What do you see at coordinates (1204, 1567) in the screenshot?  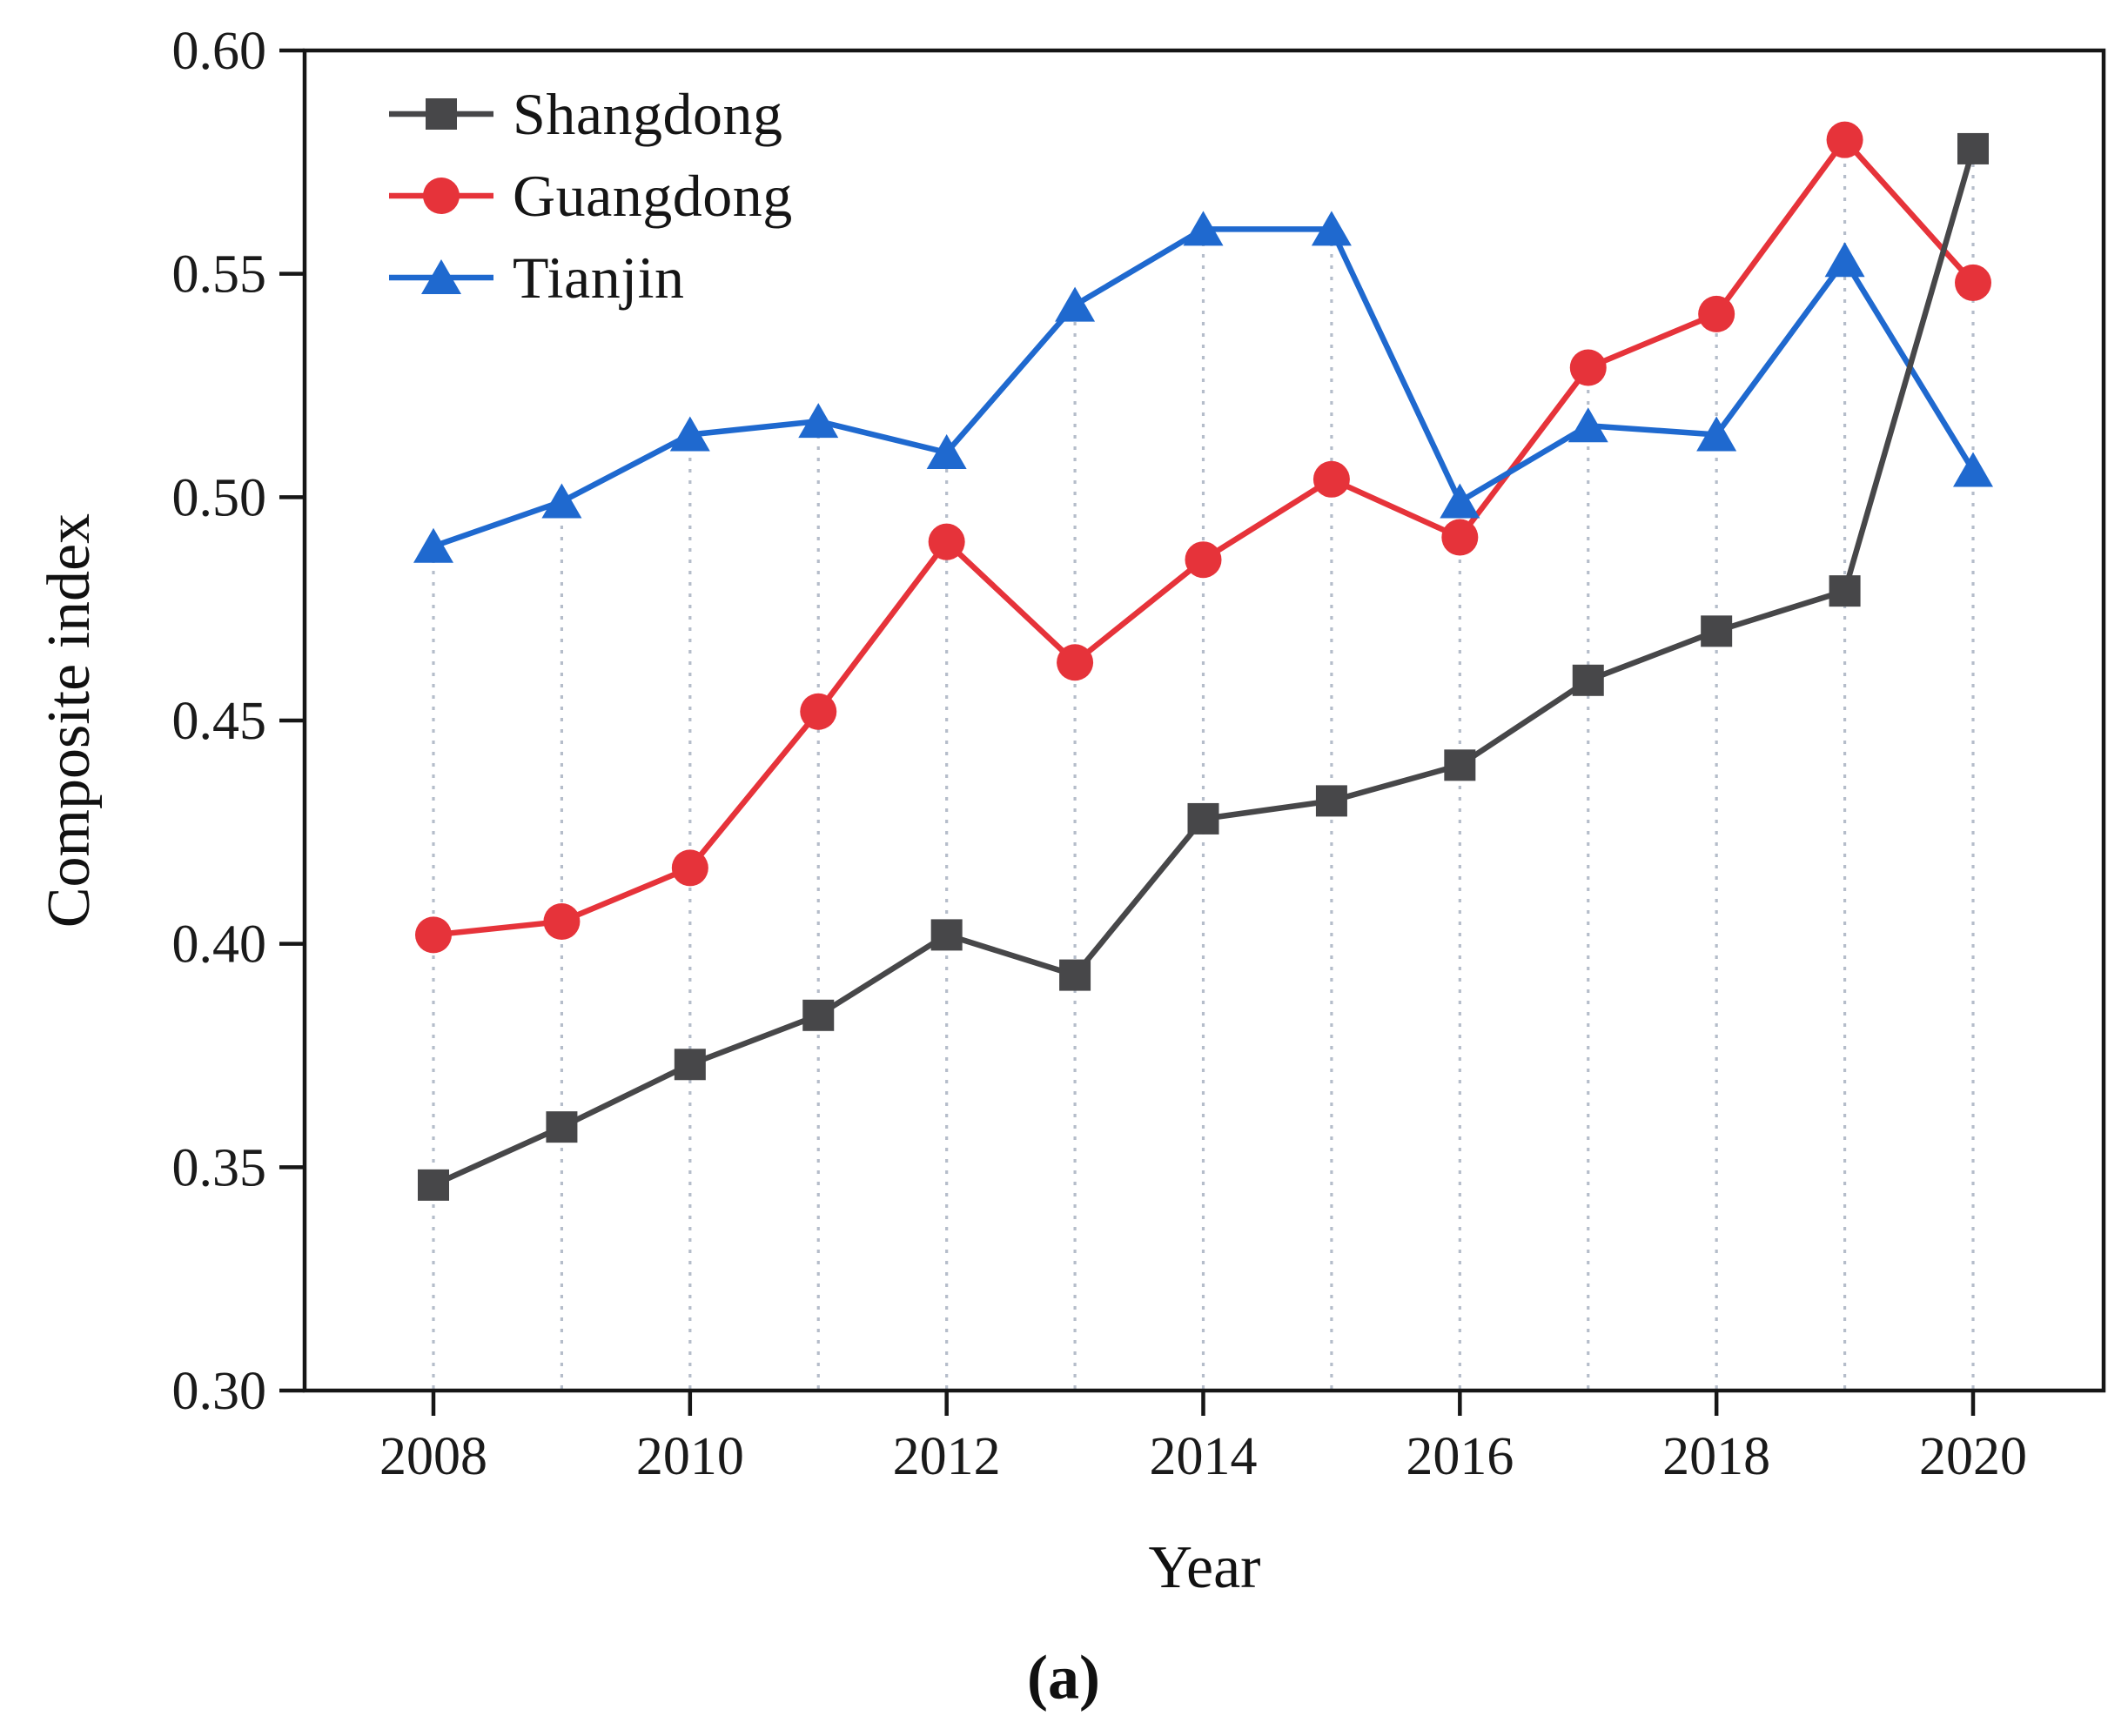 I see `x-axis-title: Year` at bounding box center [1204, 1567].